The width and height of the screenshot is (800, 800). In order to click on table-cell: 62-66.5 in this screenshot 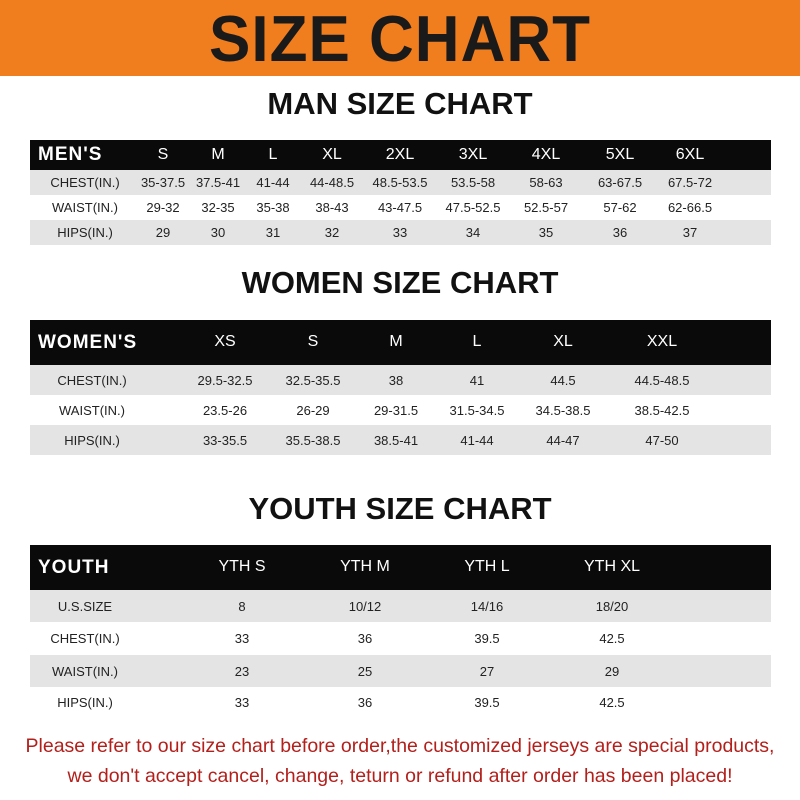, I will do `click(690, 207)`.